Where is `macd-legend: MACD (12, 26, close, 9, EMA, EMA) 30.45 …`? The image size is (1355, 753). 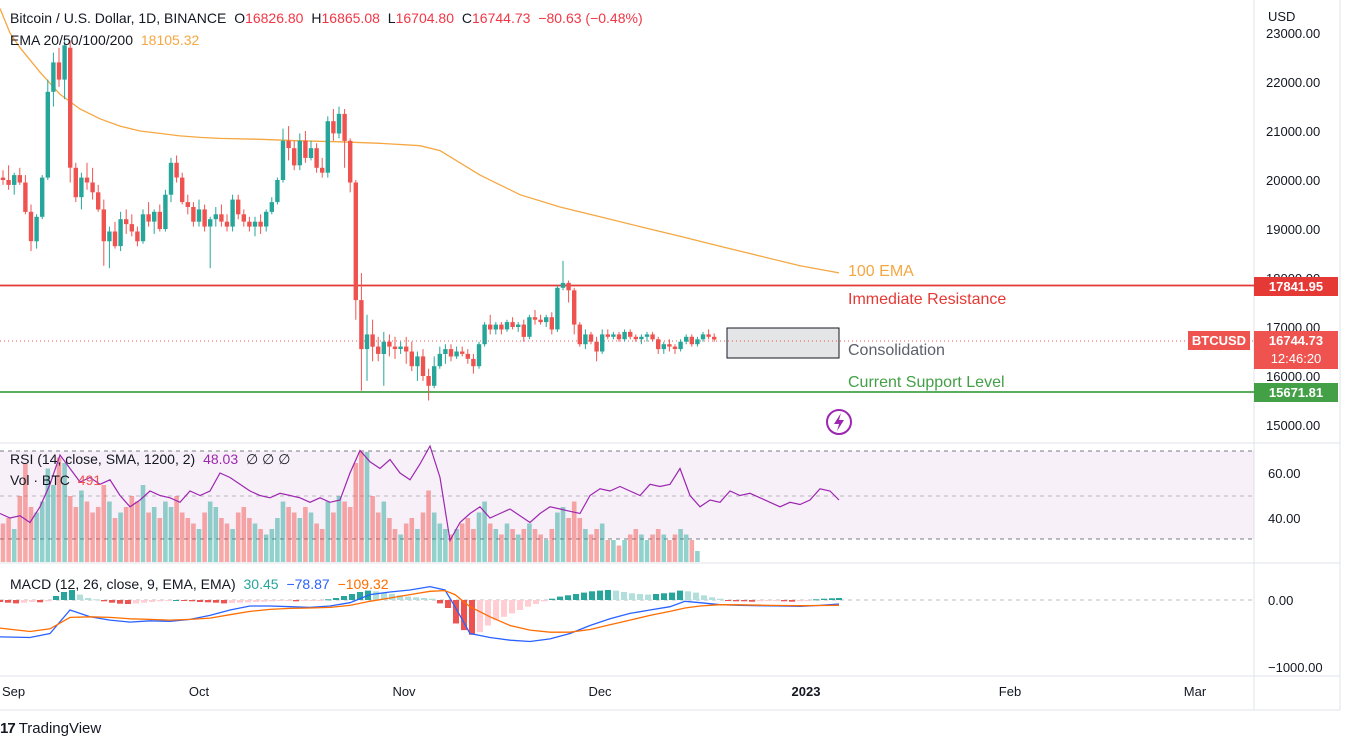 macd-legend: MACD (12, 26, close, 9, EMA, EMA) 30.45 … is located at coordinates (201, 584).